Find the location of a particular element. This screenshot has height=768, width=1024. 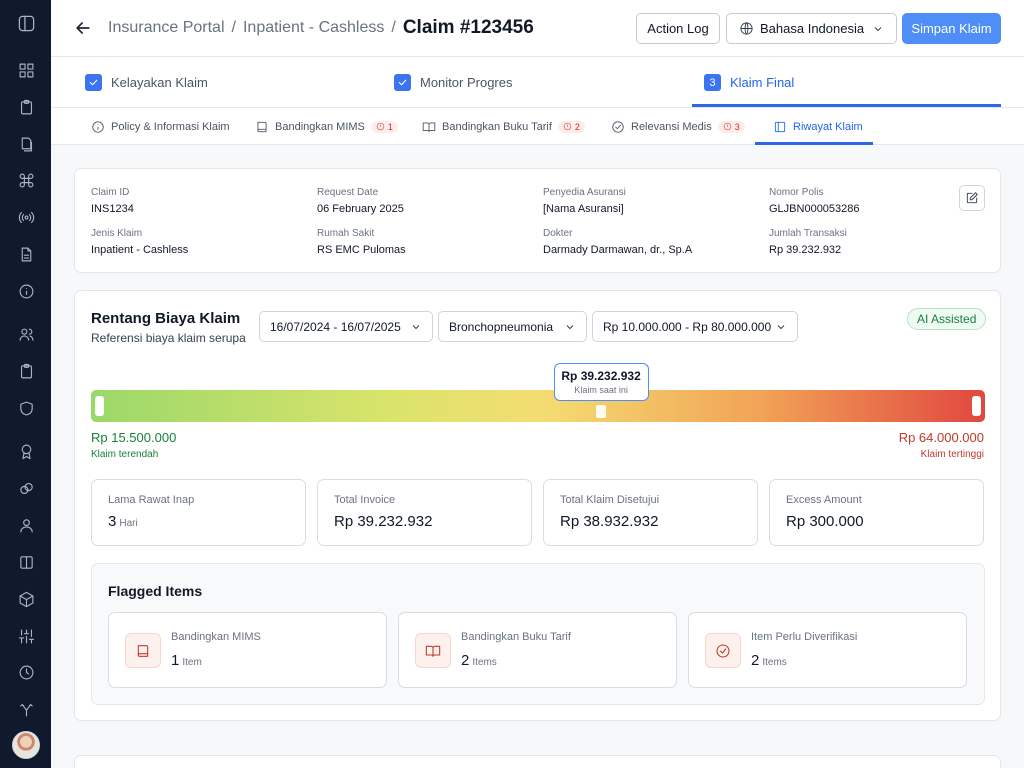

current-claim-marker is located at coordinates (600, 411).